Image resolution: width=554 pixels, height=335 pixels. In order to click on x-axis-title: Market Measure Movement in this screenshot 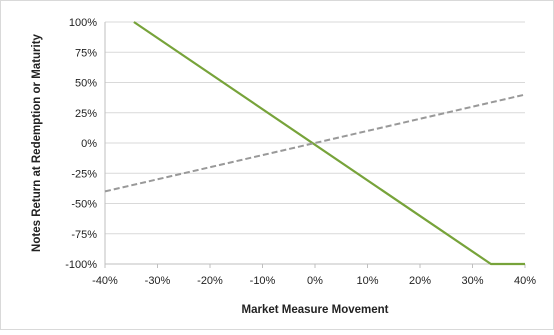, I will do `click(315, 310)`.